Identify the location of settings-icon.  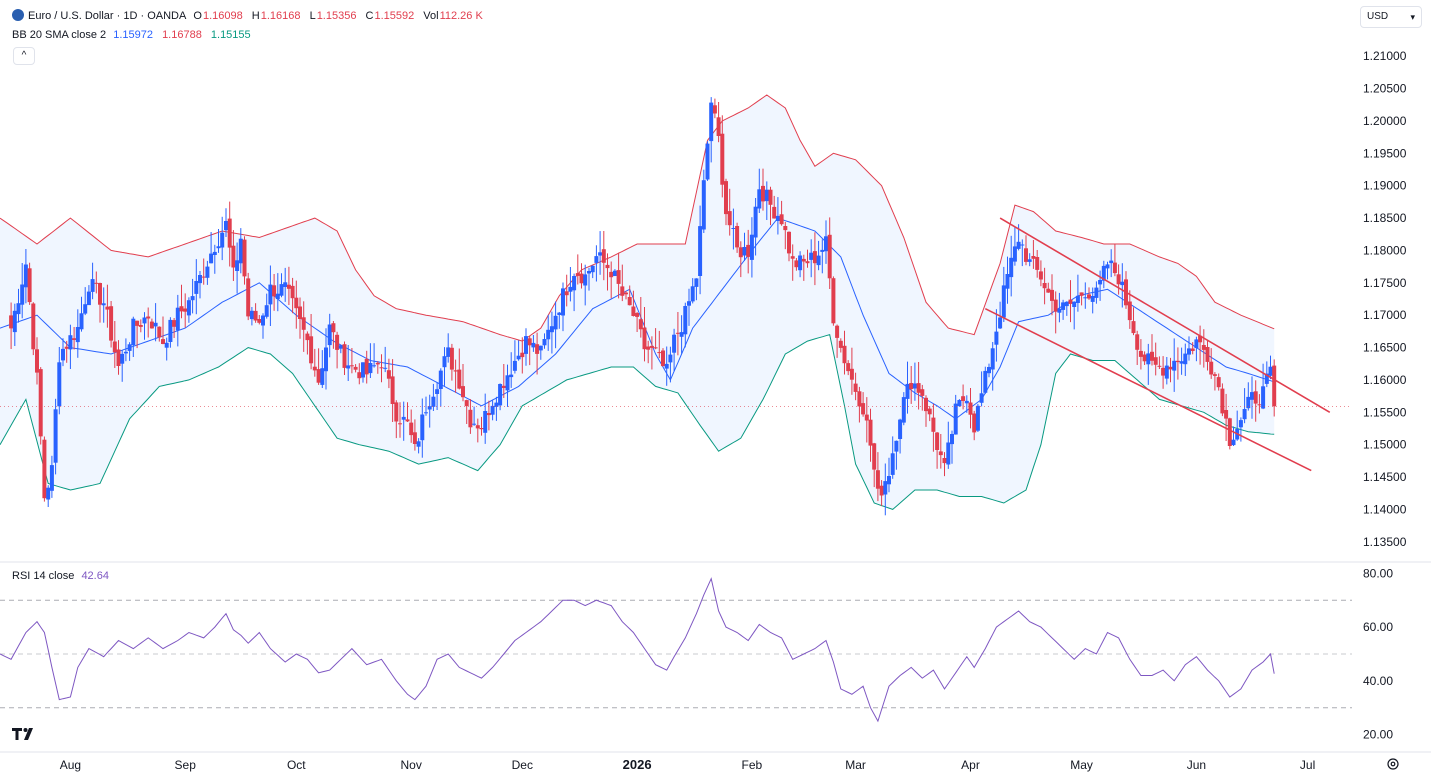
(1393, 764).